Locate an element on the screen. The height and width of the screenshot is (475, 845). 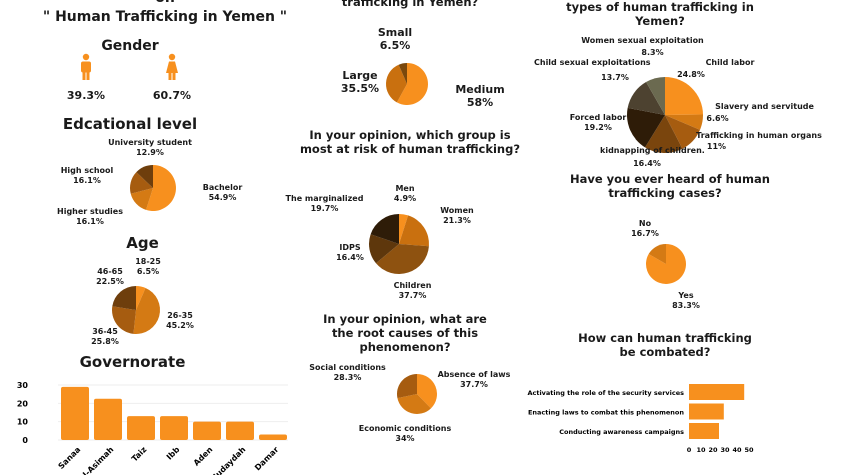
pie-slice-slavery-and-servitude is located at coordinates (684, 122).